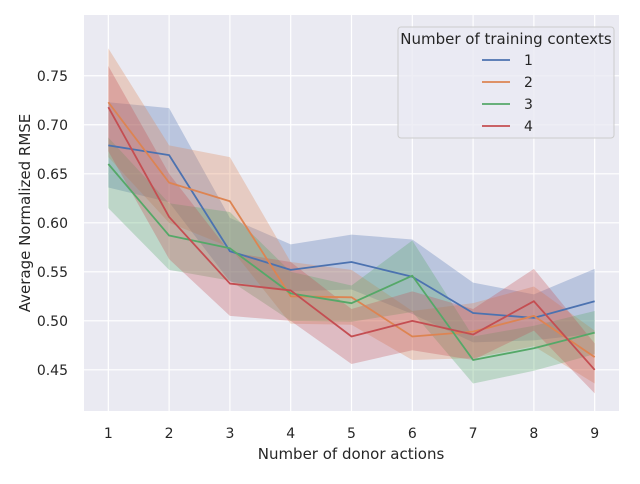  What do you see at coordinates (528, 61) in the screenshot?
I see `legend-label-1: 1` at bounding box center [528, 61].